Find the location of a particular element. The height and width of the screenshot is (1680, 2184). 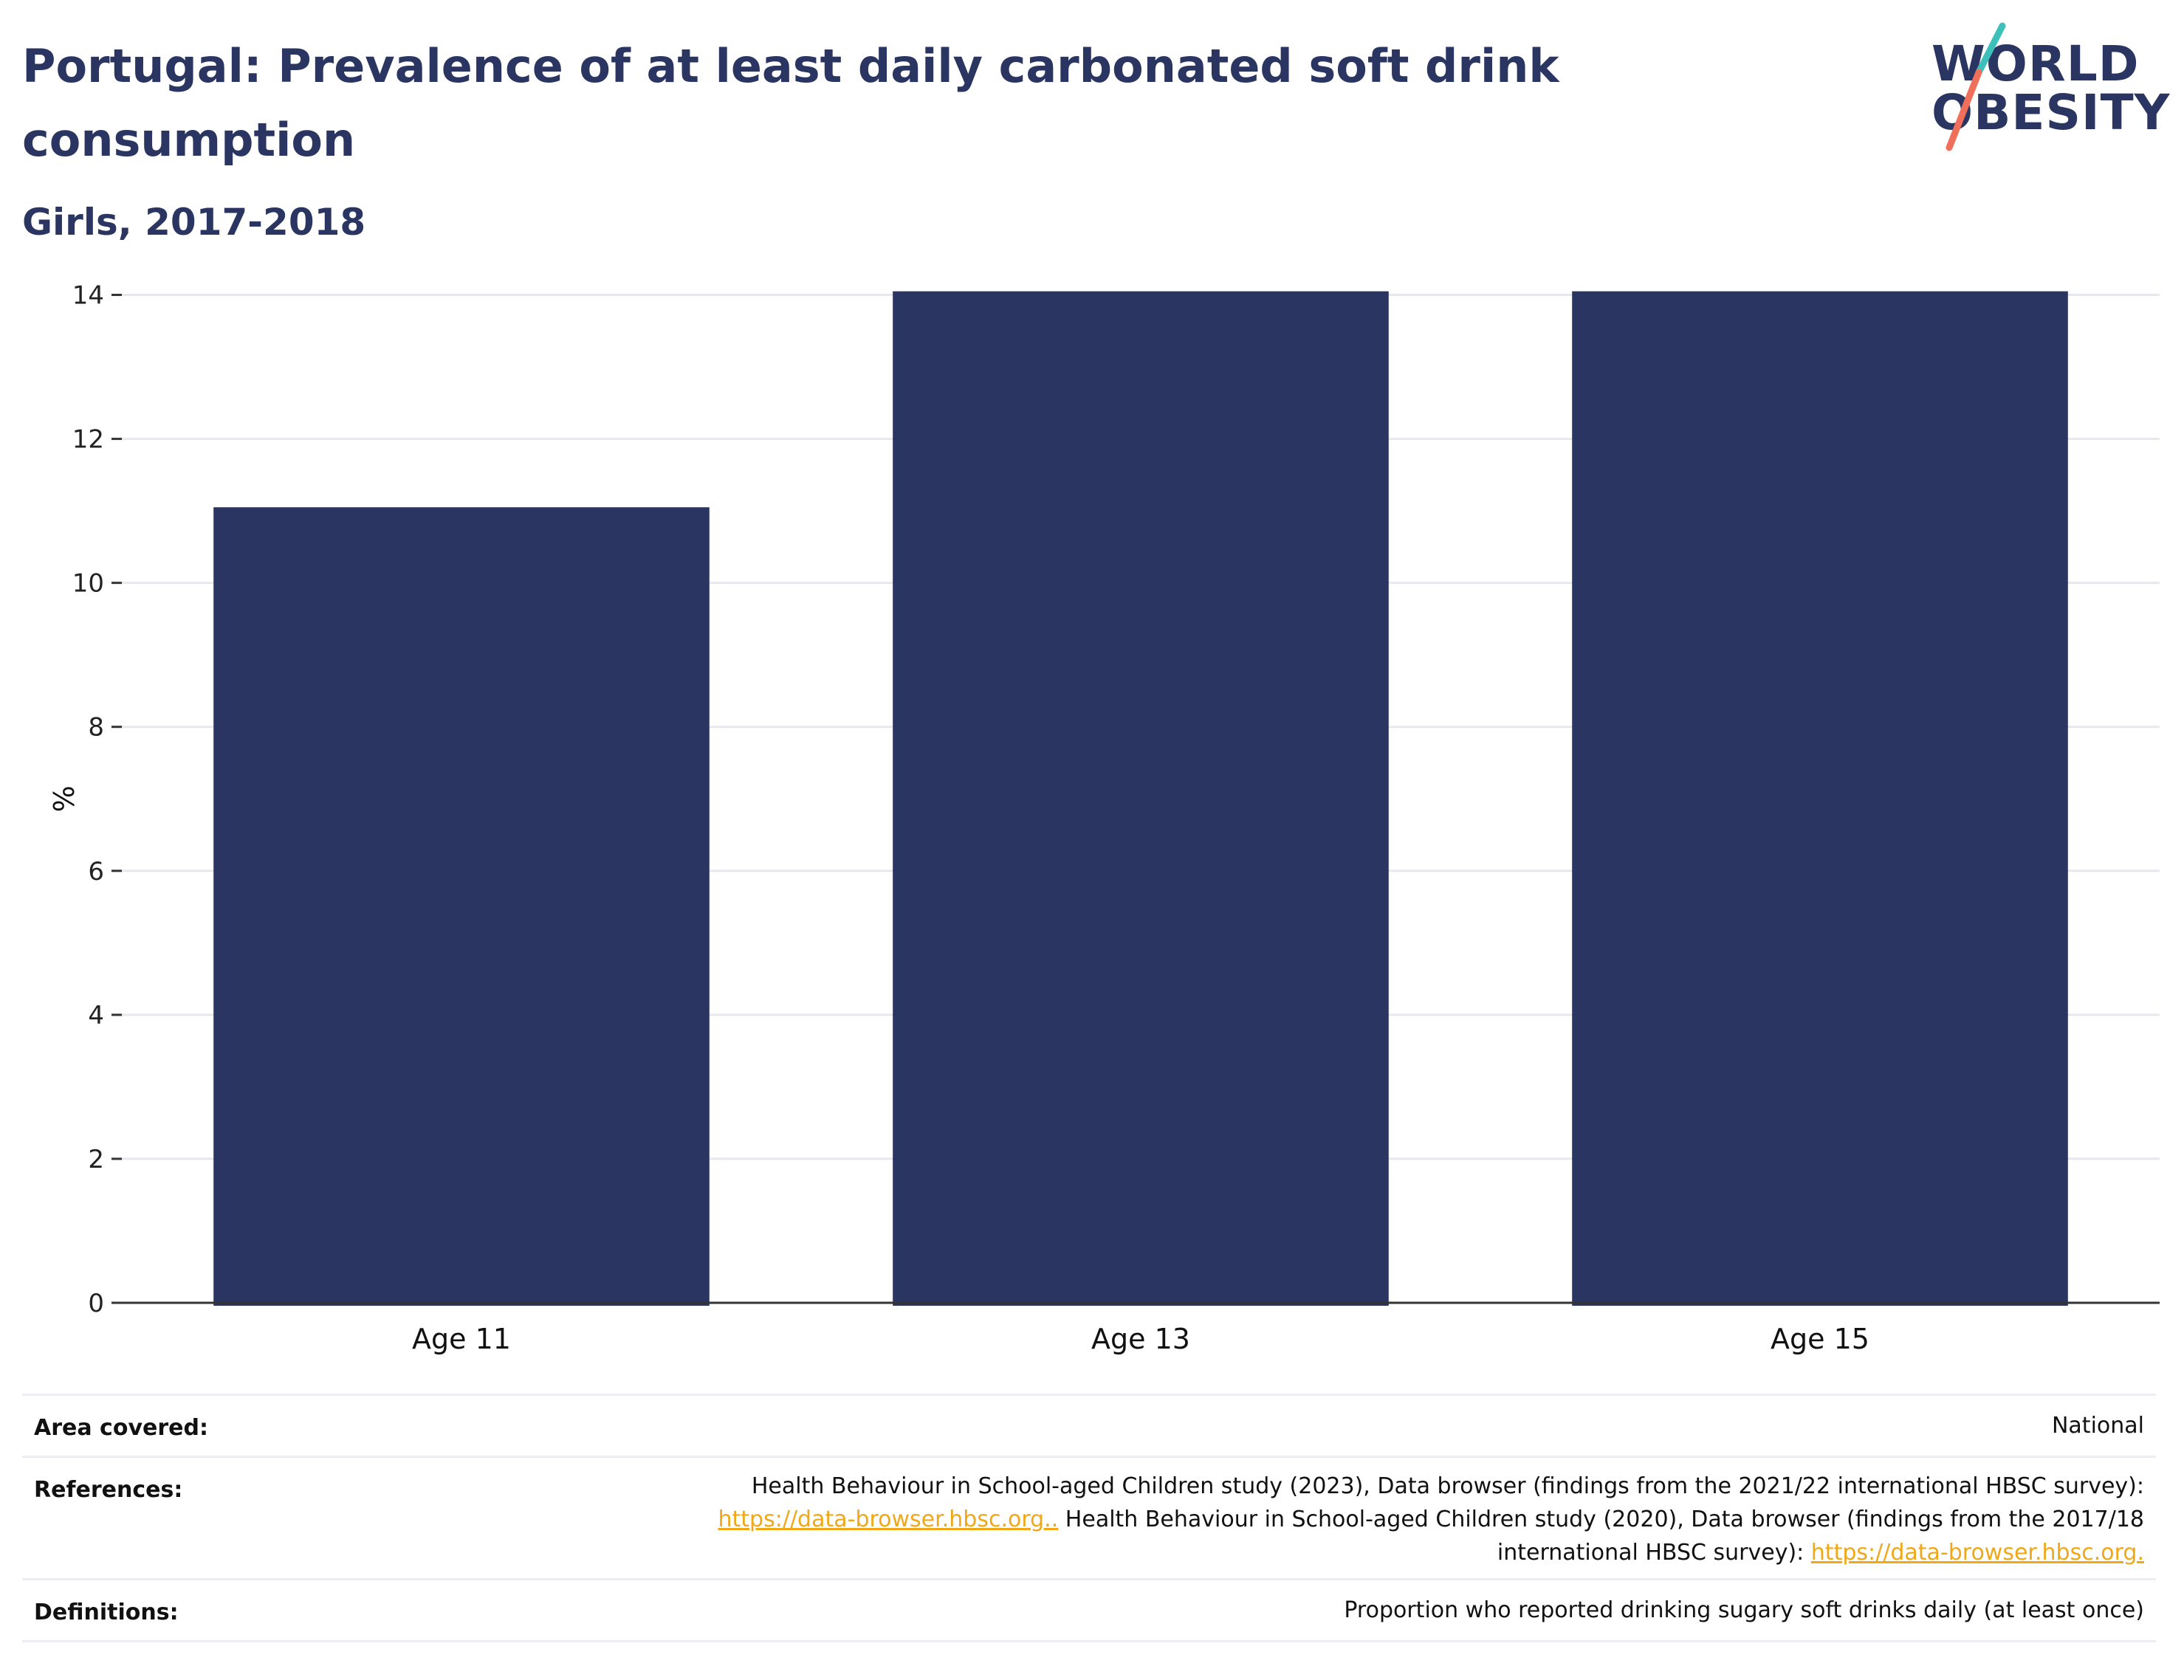

y-tick-label: 8 is located at coordinates (96, 728).